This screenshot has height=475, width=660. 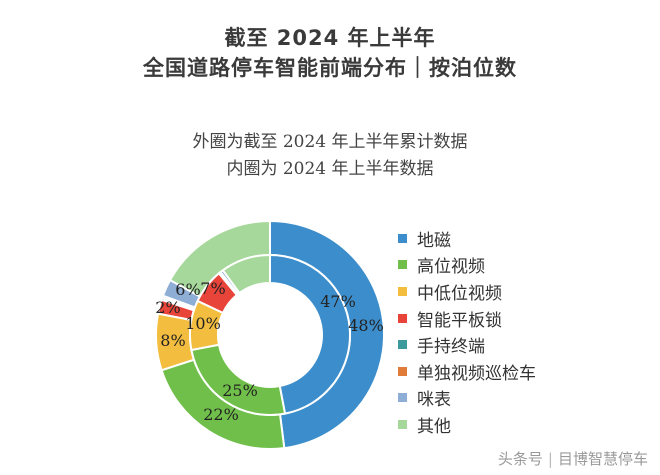 I want to click on outer-data-label-0: 48%, so click(x=366, y=325).